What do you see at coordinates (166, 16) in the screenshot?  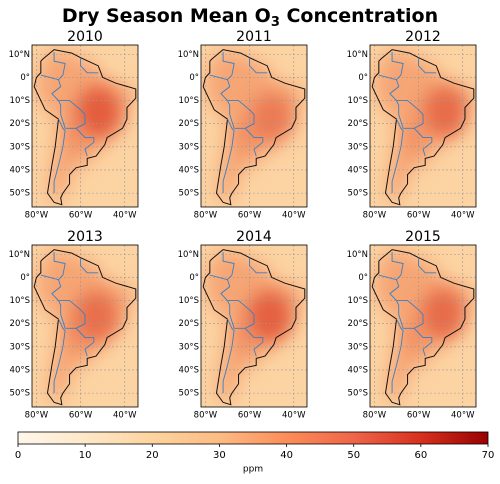 I see `title-text: Dry Season Mean O` at bounding box center [166, 16].